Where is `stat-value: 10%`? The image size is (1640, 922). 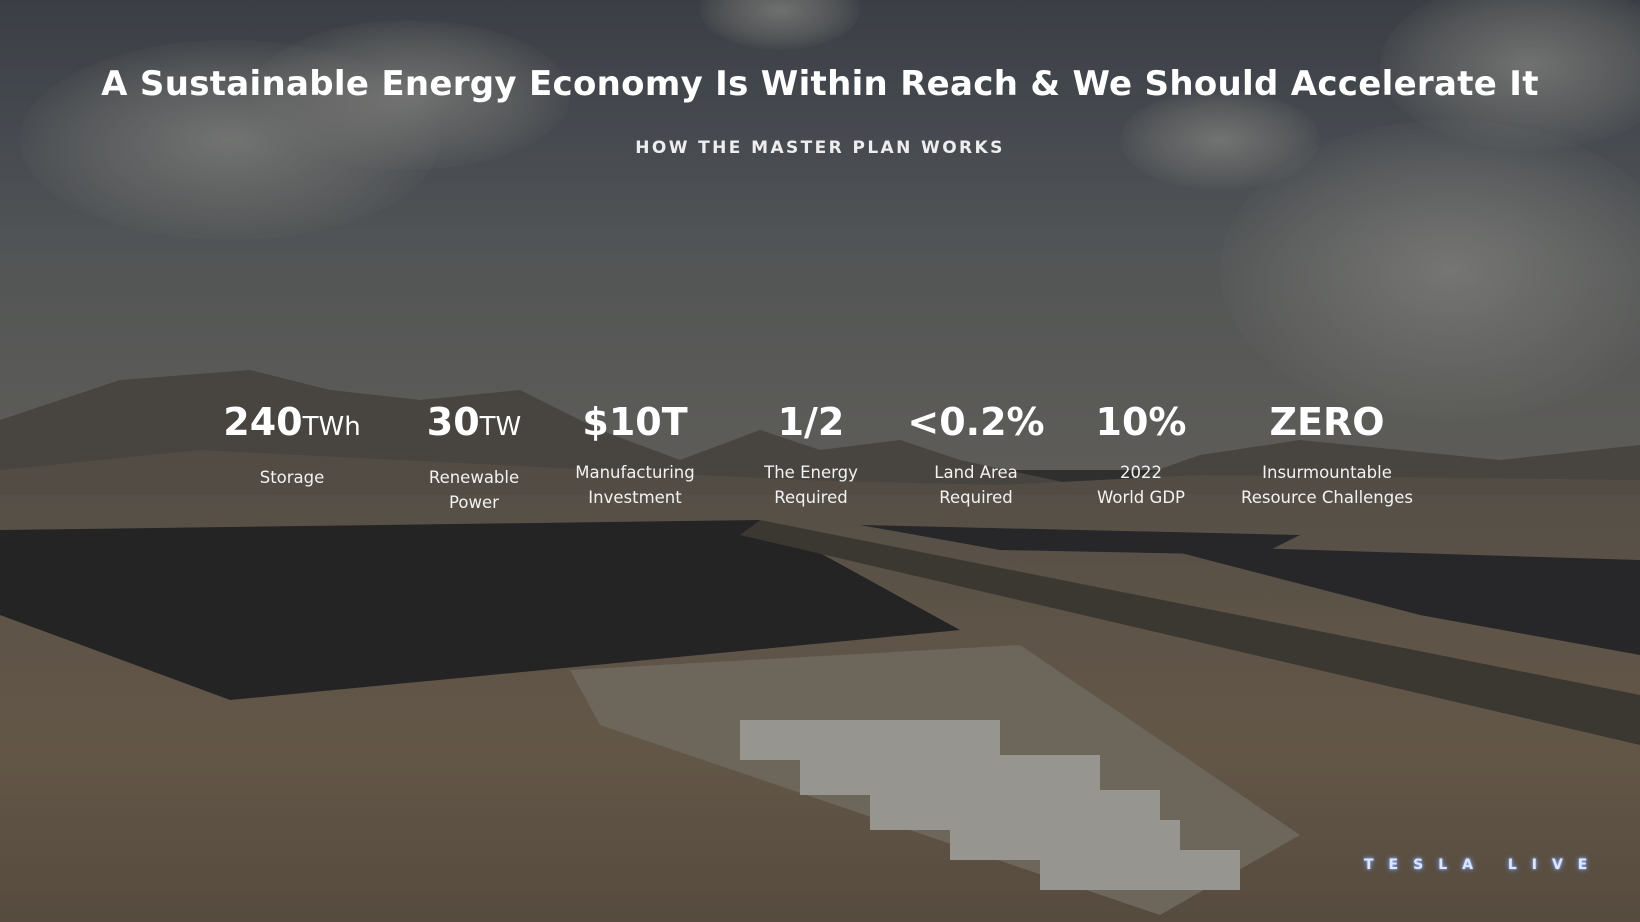 stat-value: 10% is located at coordinates (1141, 422).